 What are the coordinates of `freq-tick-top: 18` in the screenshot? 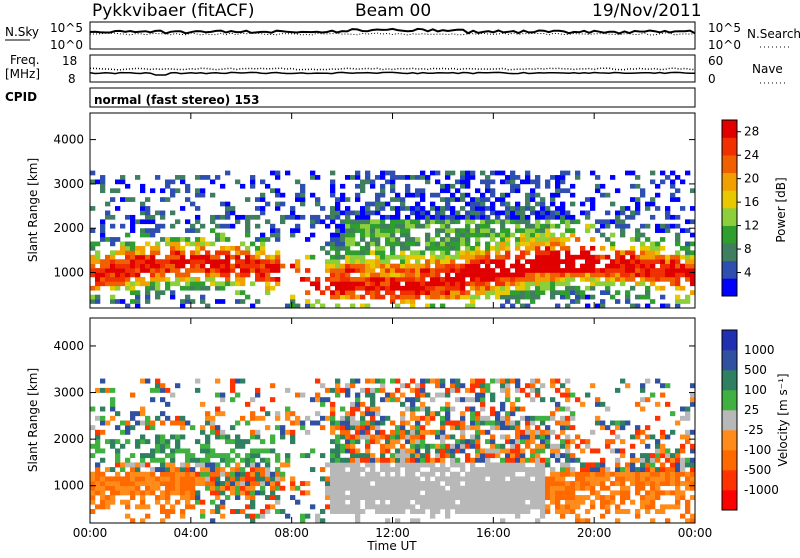 It's located at (69, 61).